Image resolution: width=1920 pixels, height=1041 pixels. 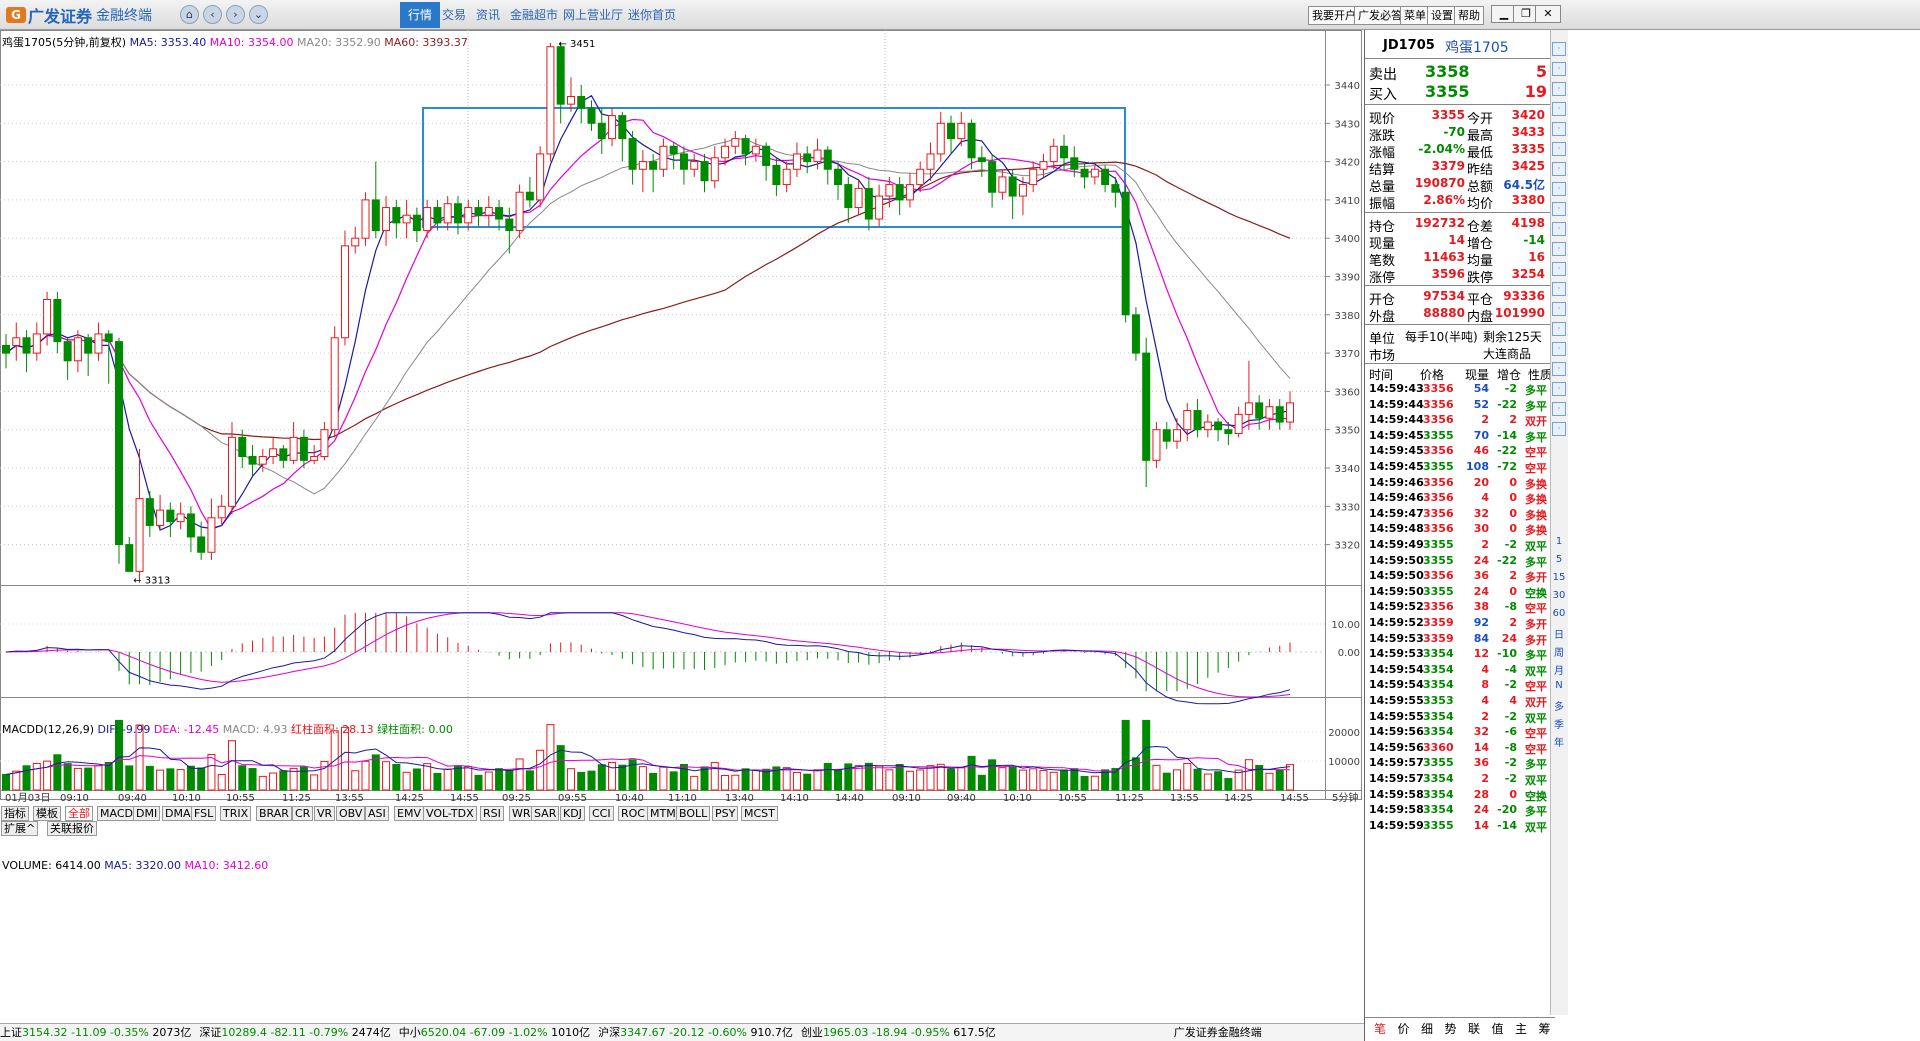 What do you see at coordinates (1559, 69) in the screenshot?
I see `table-icon: ·` at bounding box center [1559, 69].